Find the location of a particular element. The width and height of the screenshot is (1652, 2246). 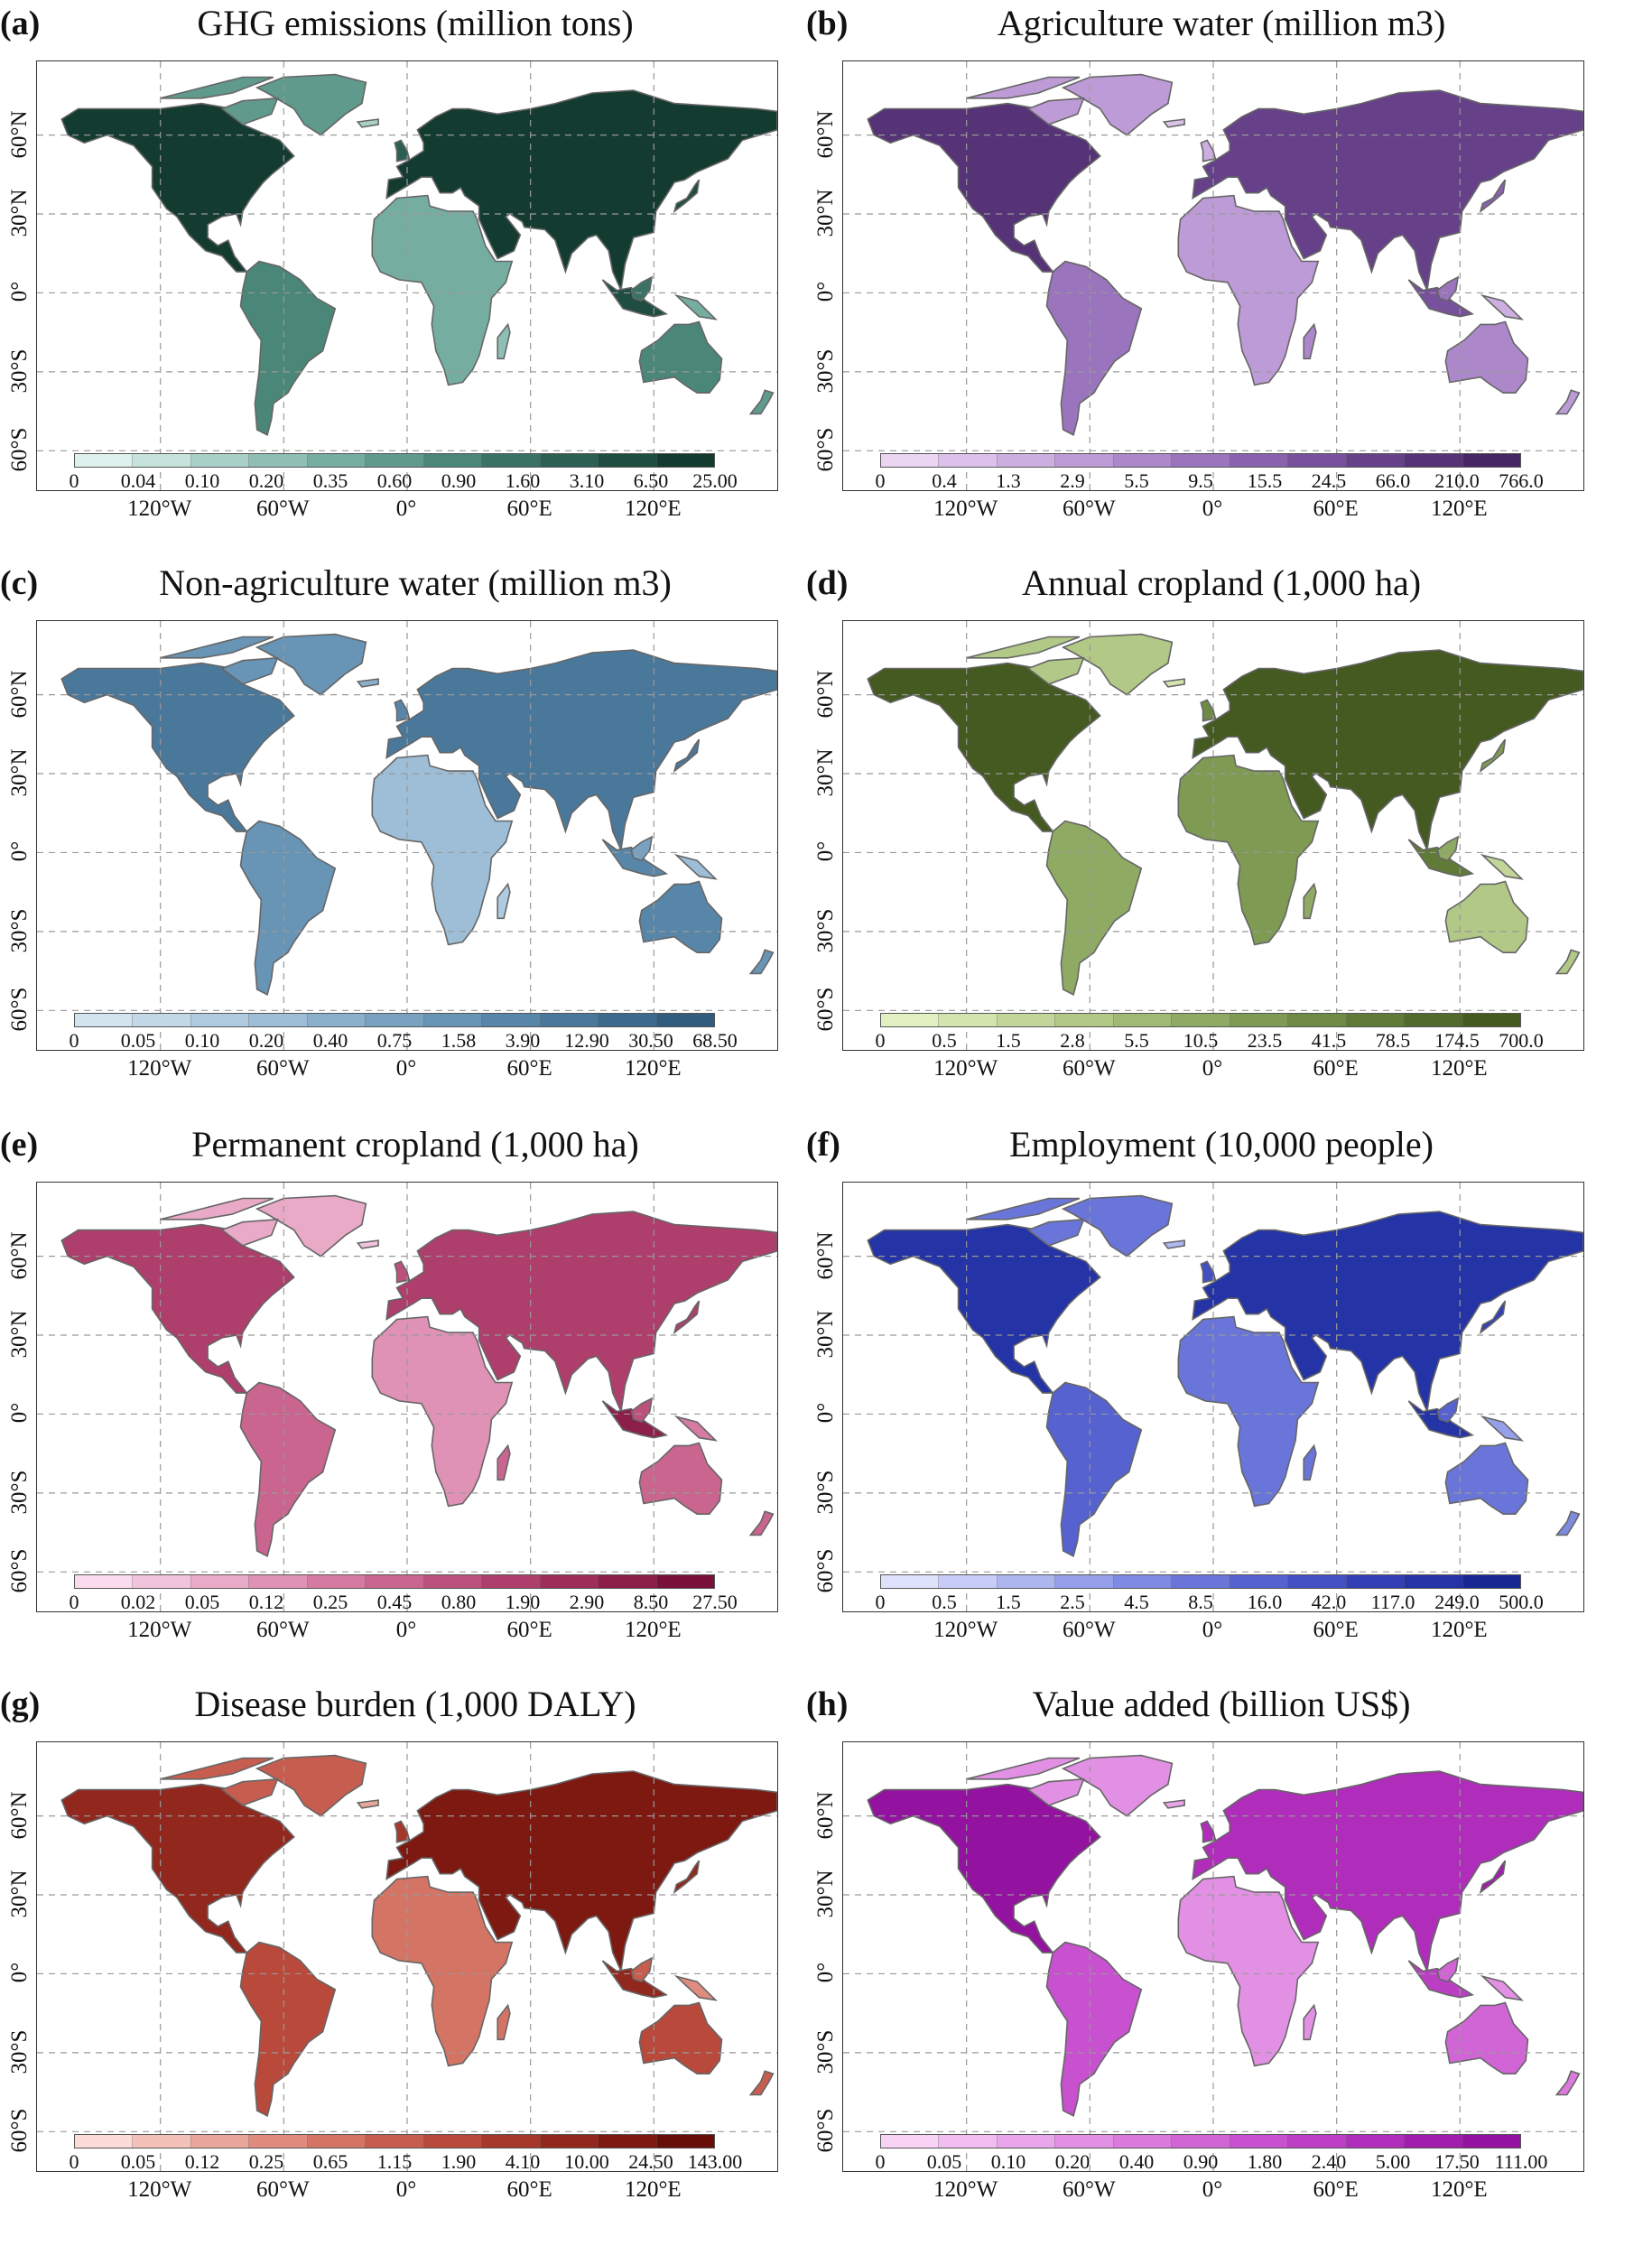

legend-color-bar is located at coordinates (1200, 2142).